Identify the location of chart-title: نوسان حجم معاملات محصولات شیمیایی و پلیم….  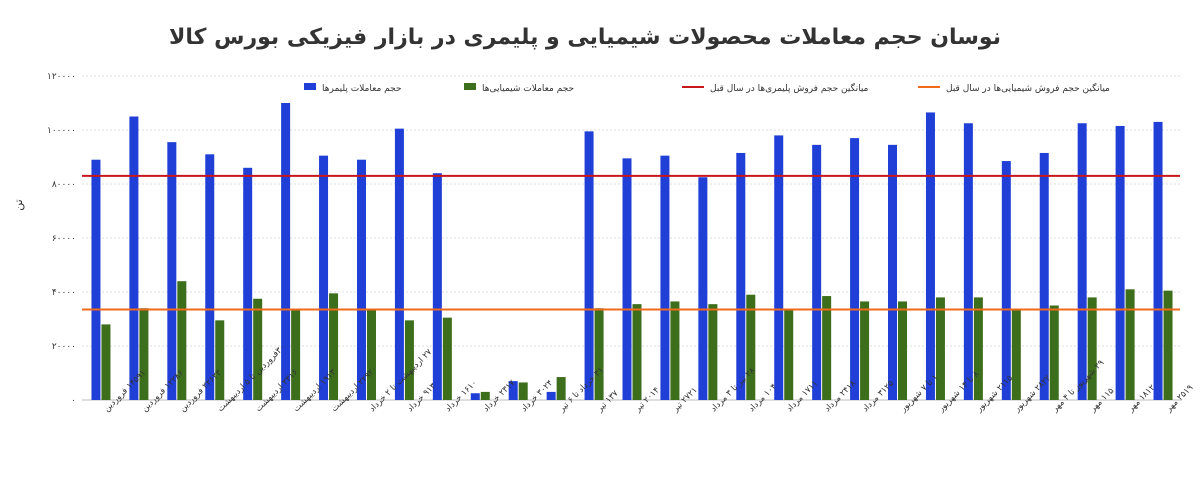
(585, 37).